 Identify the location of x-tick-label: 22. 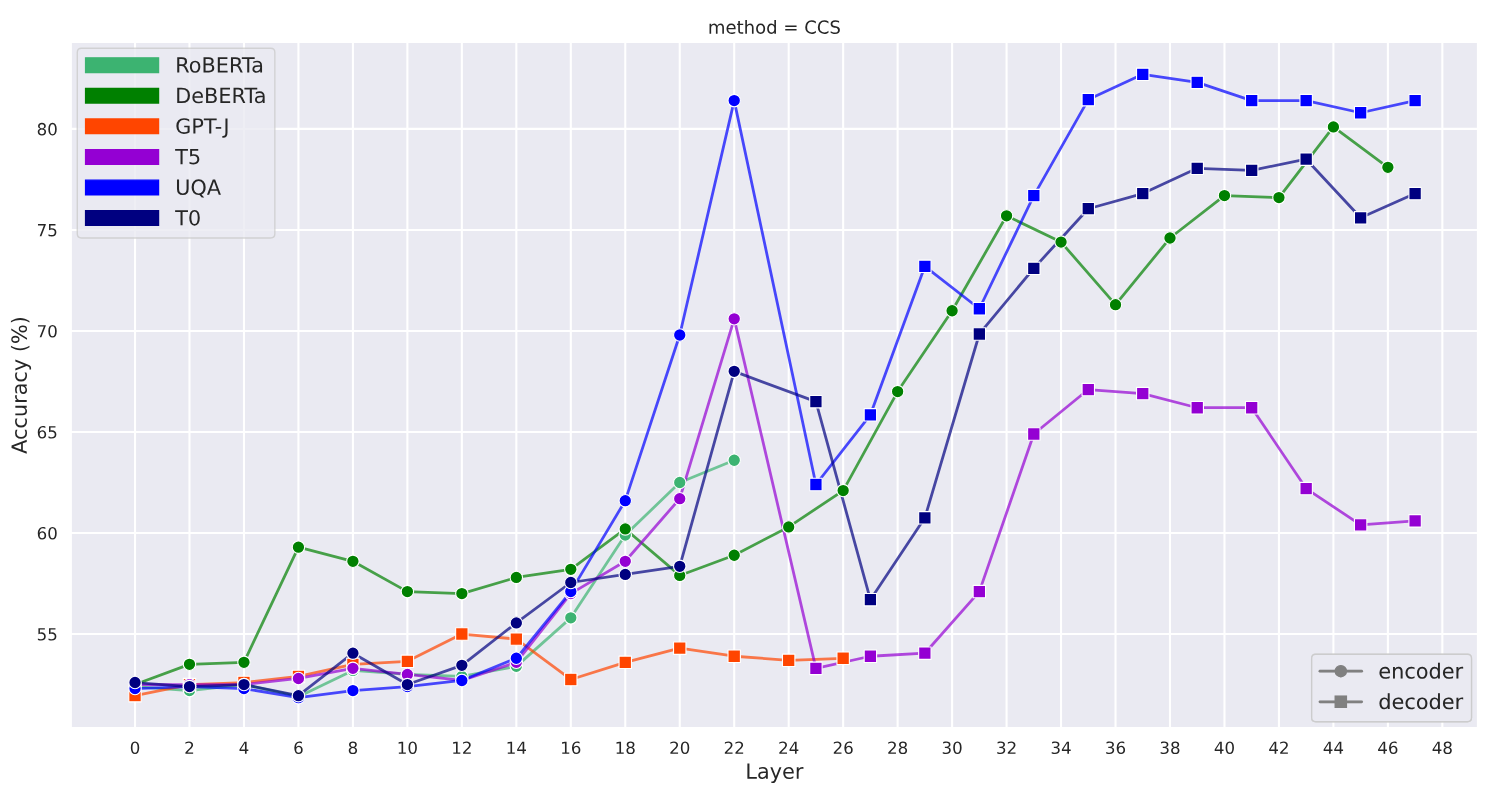
(734, 747).